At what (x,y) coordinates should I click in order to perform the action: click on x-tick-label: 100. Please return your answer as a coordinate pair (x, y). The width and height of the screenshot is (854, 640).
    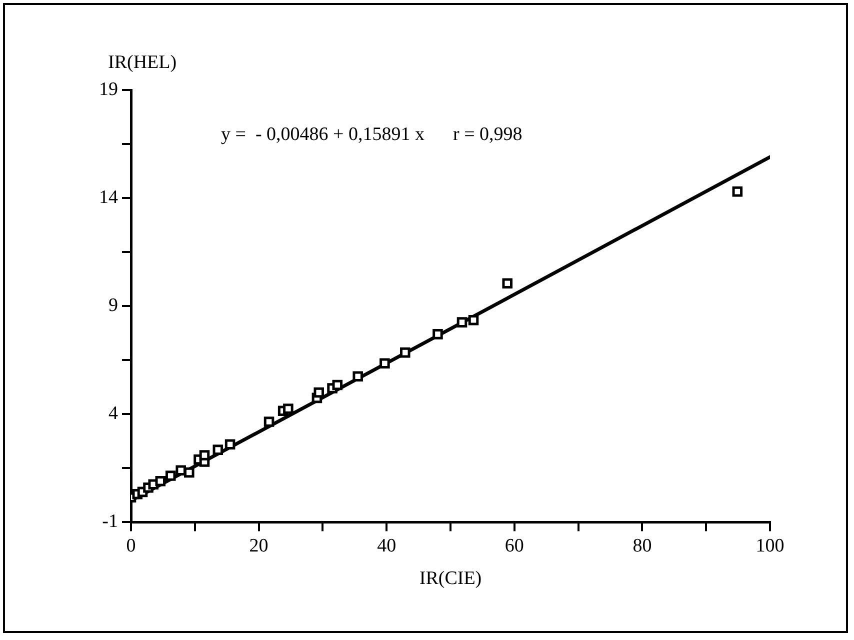
    Looking at the image, I should click on (770, 546).